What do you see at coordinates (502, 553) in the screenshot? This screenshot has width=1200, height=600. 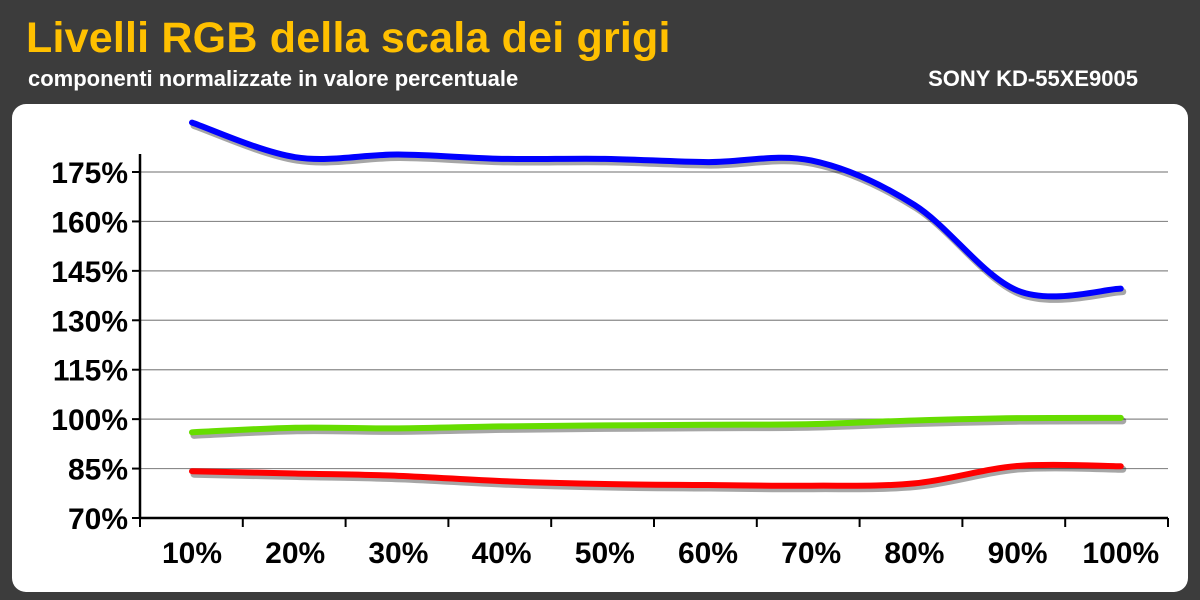 I see `x-tick-label: 40%` at bounding box center [502, 553].